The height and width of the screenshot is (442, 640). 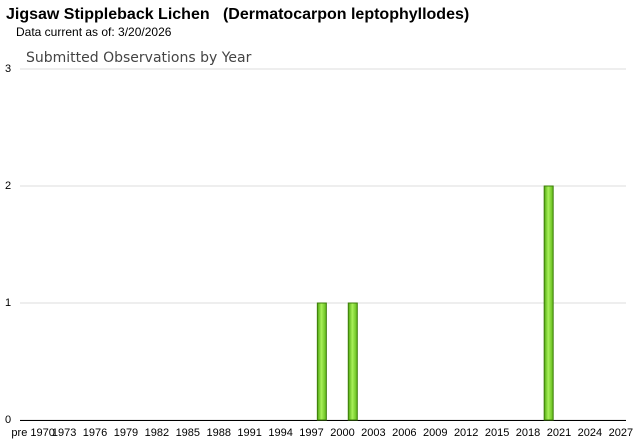 I want to click on x-tick-label: 2003, so click(x=373, y=433).